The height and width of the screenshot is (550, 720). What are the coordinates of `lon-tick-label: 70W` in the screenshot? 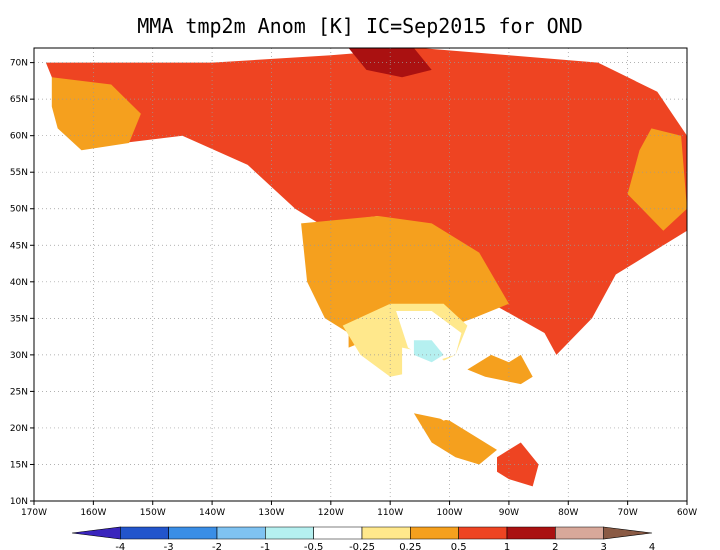 It's located at (627, 513).